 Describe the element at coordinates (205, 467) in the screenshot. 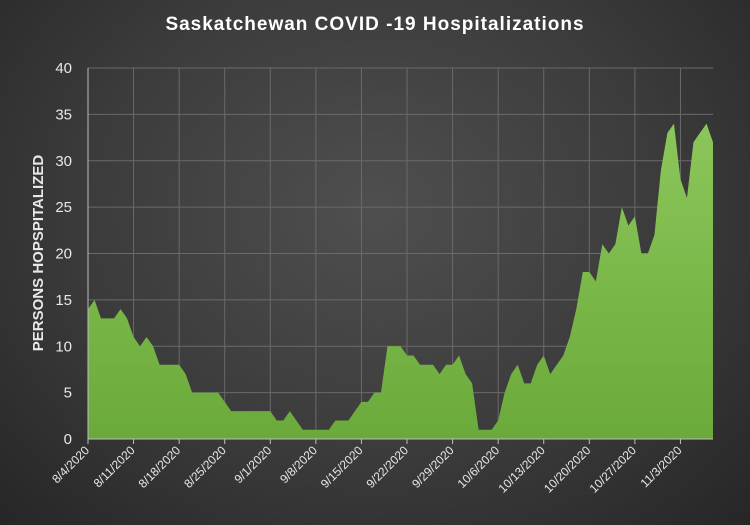

I see `x-tick-label-3: 8/25/2020` at that location.